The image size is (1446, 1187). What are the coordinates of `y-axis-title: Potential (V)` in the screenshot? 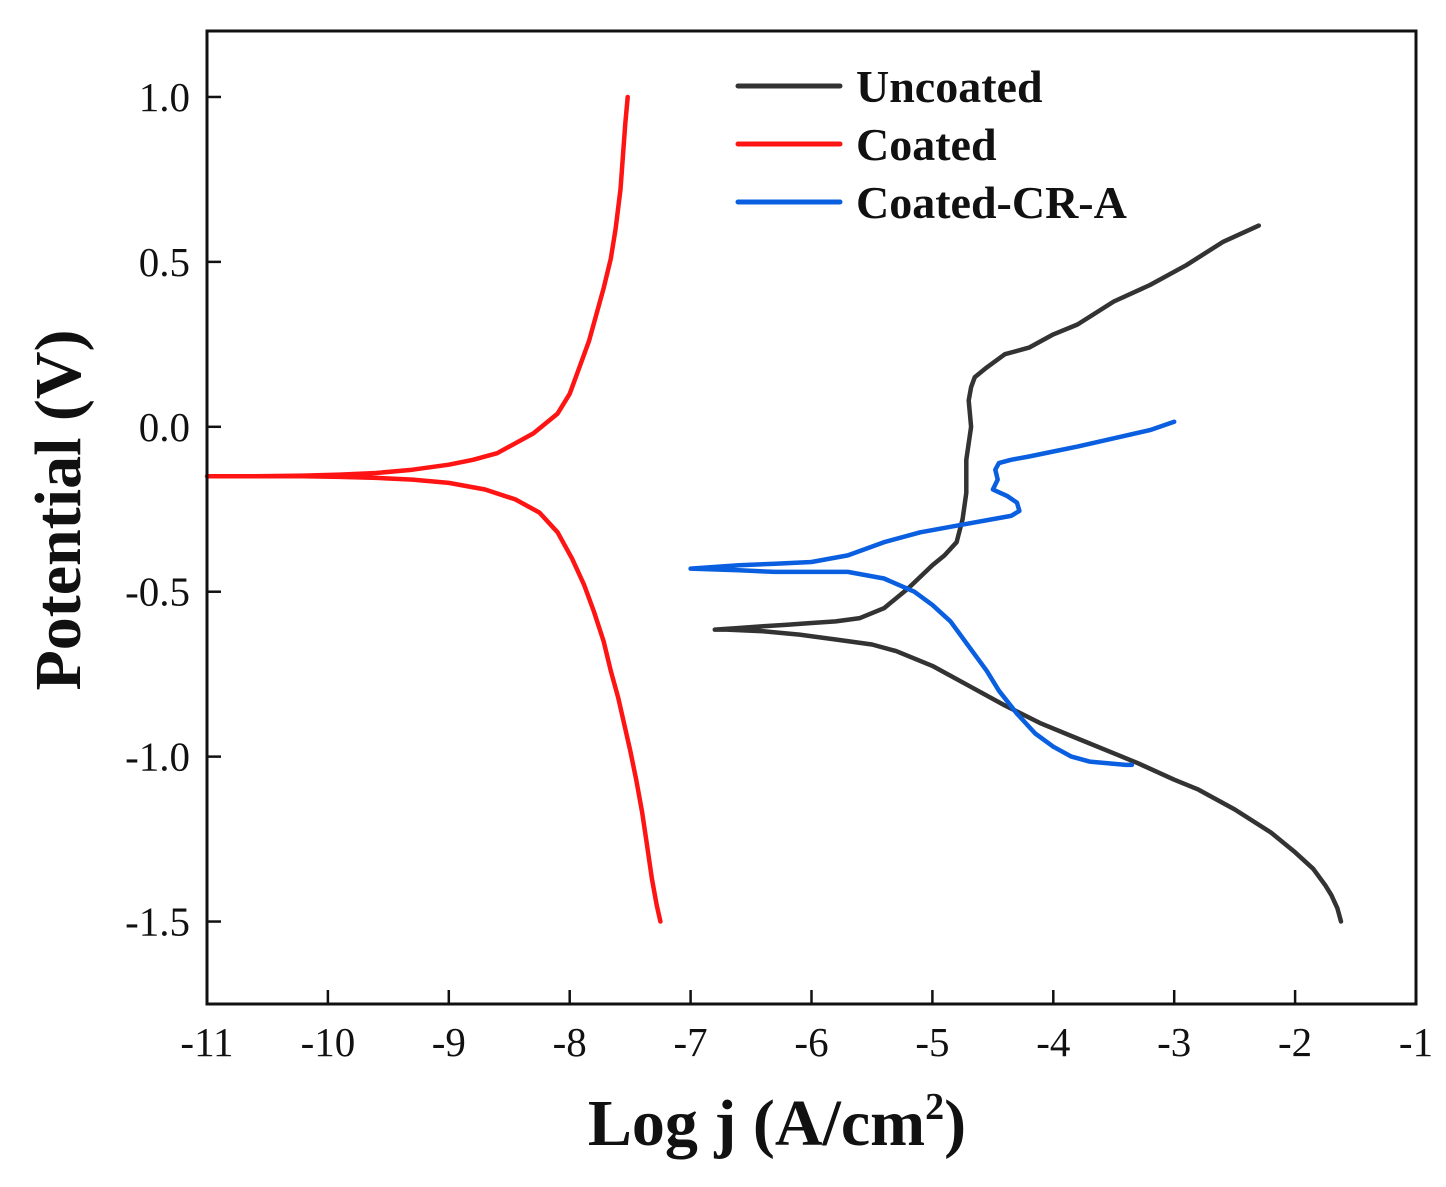 It's located at (58, 509).